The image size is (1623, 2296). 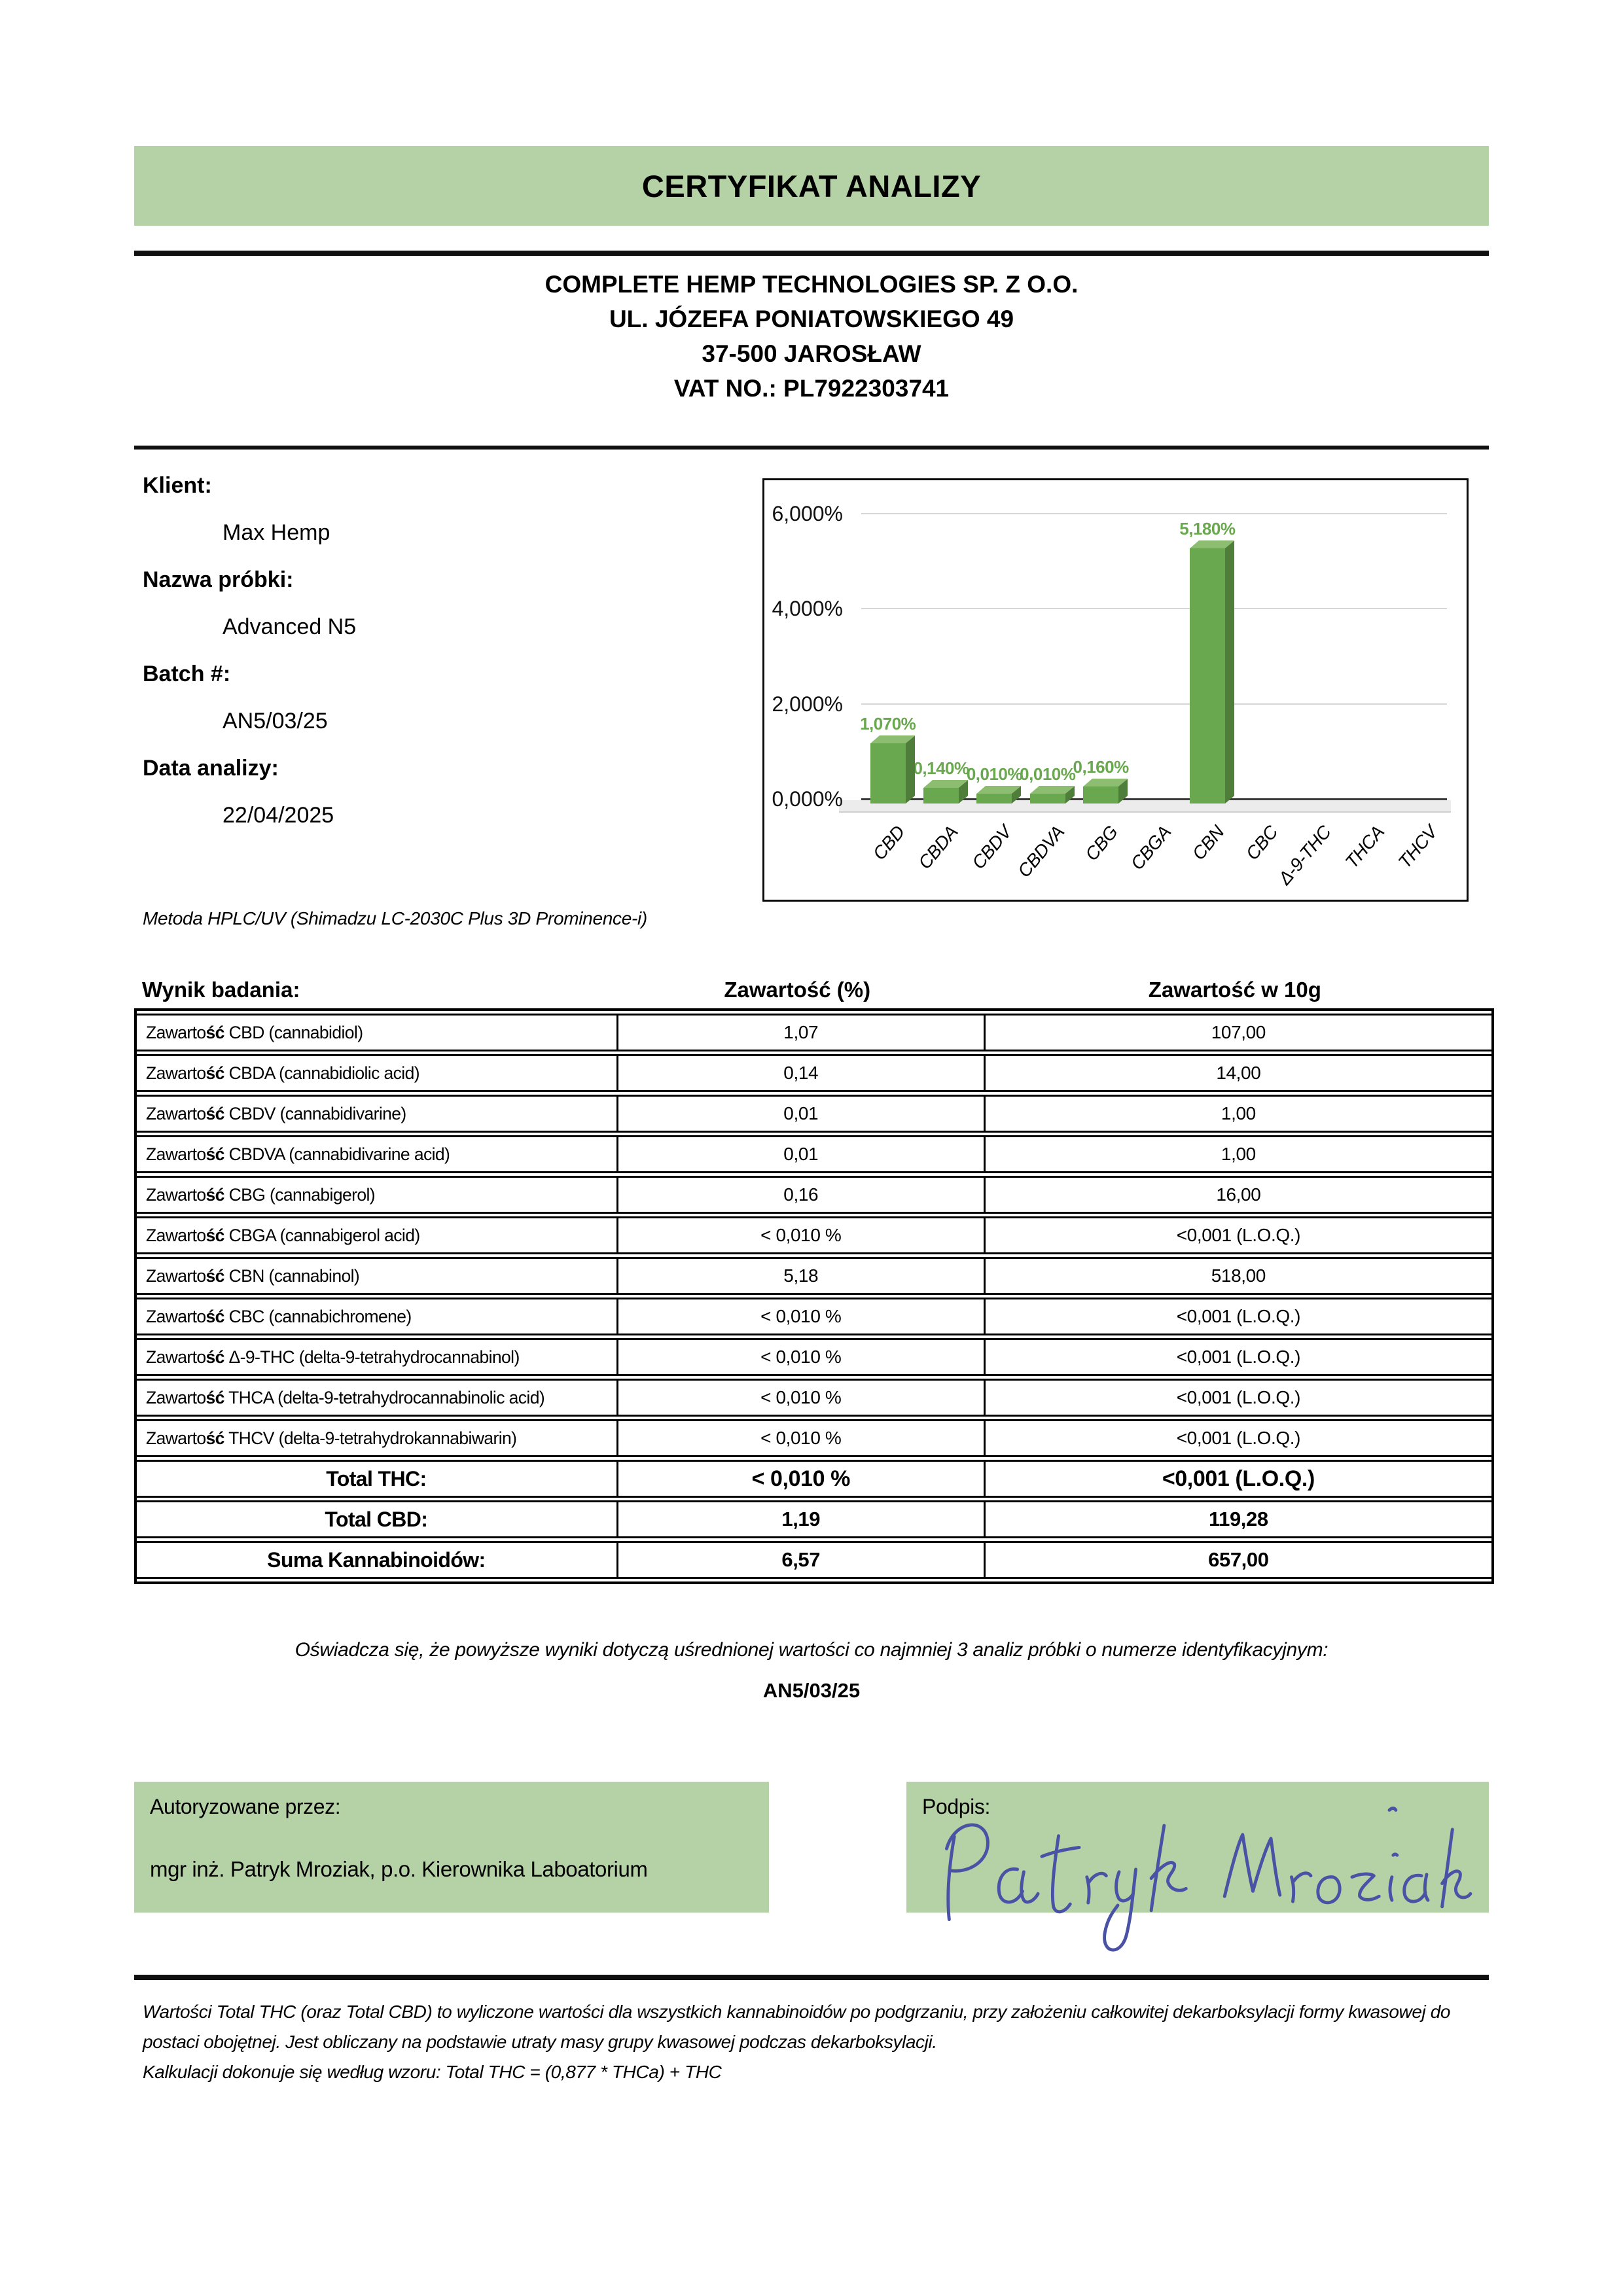 I want to click on row-pct: 1,07, so click(x=800, y=1033).